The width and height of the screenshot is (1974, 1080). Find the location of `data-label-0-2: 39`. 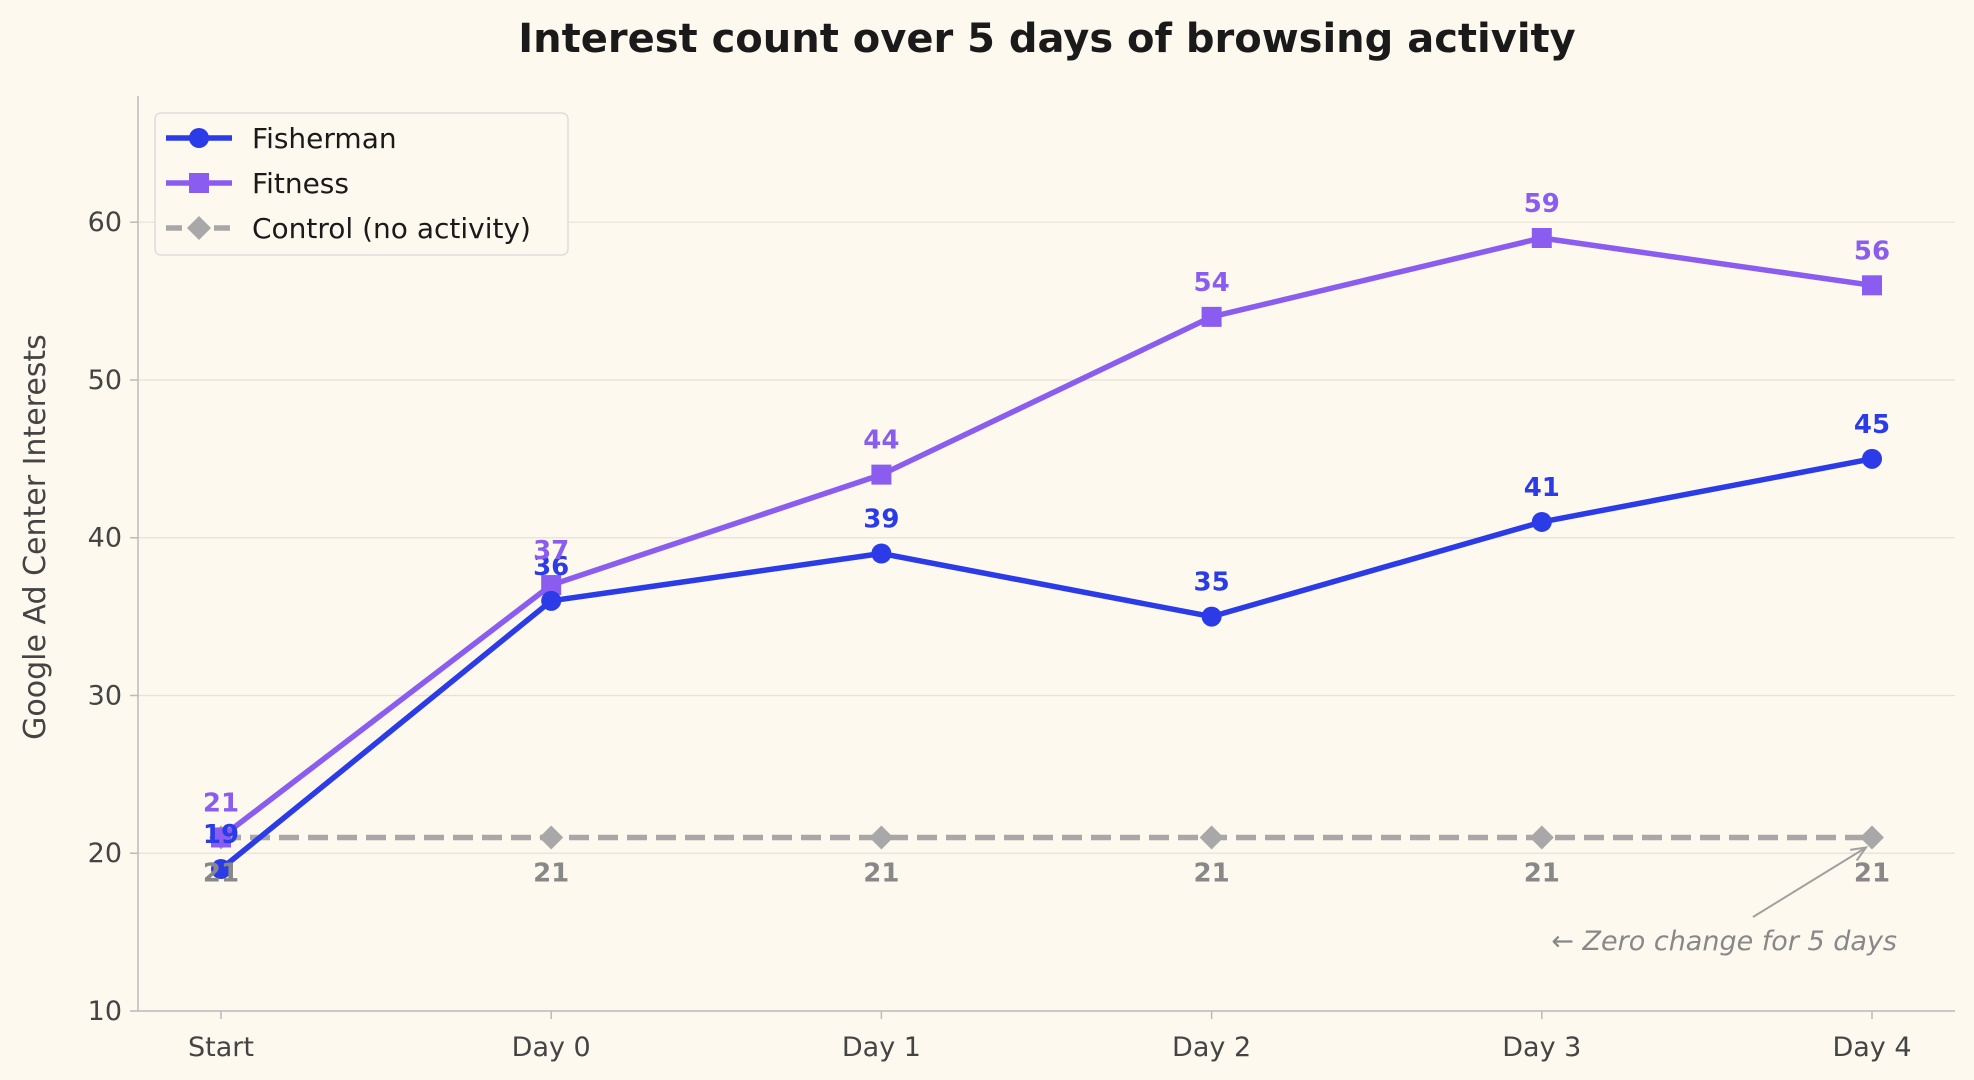

data-label-0-2: 39 is located at coordinates (881, 520).